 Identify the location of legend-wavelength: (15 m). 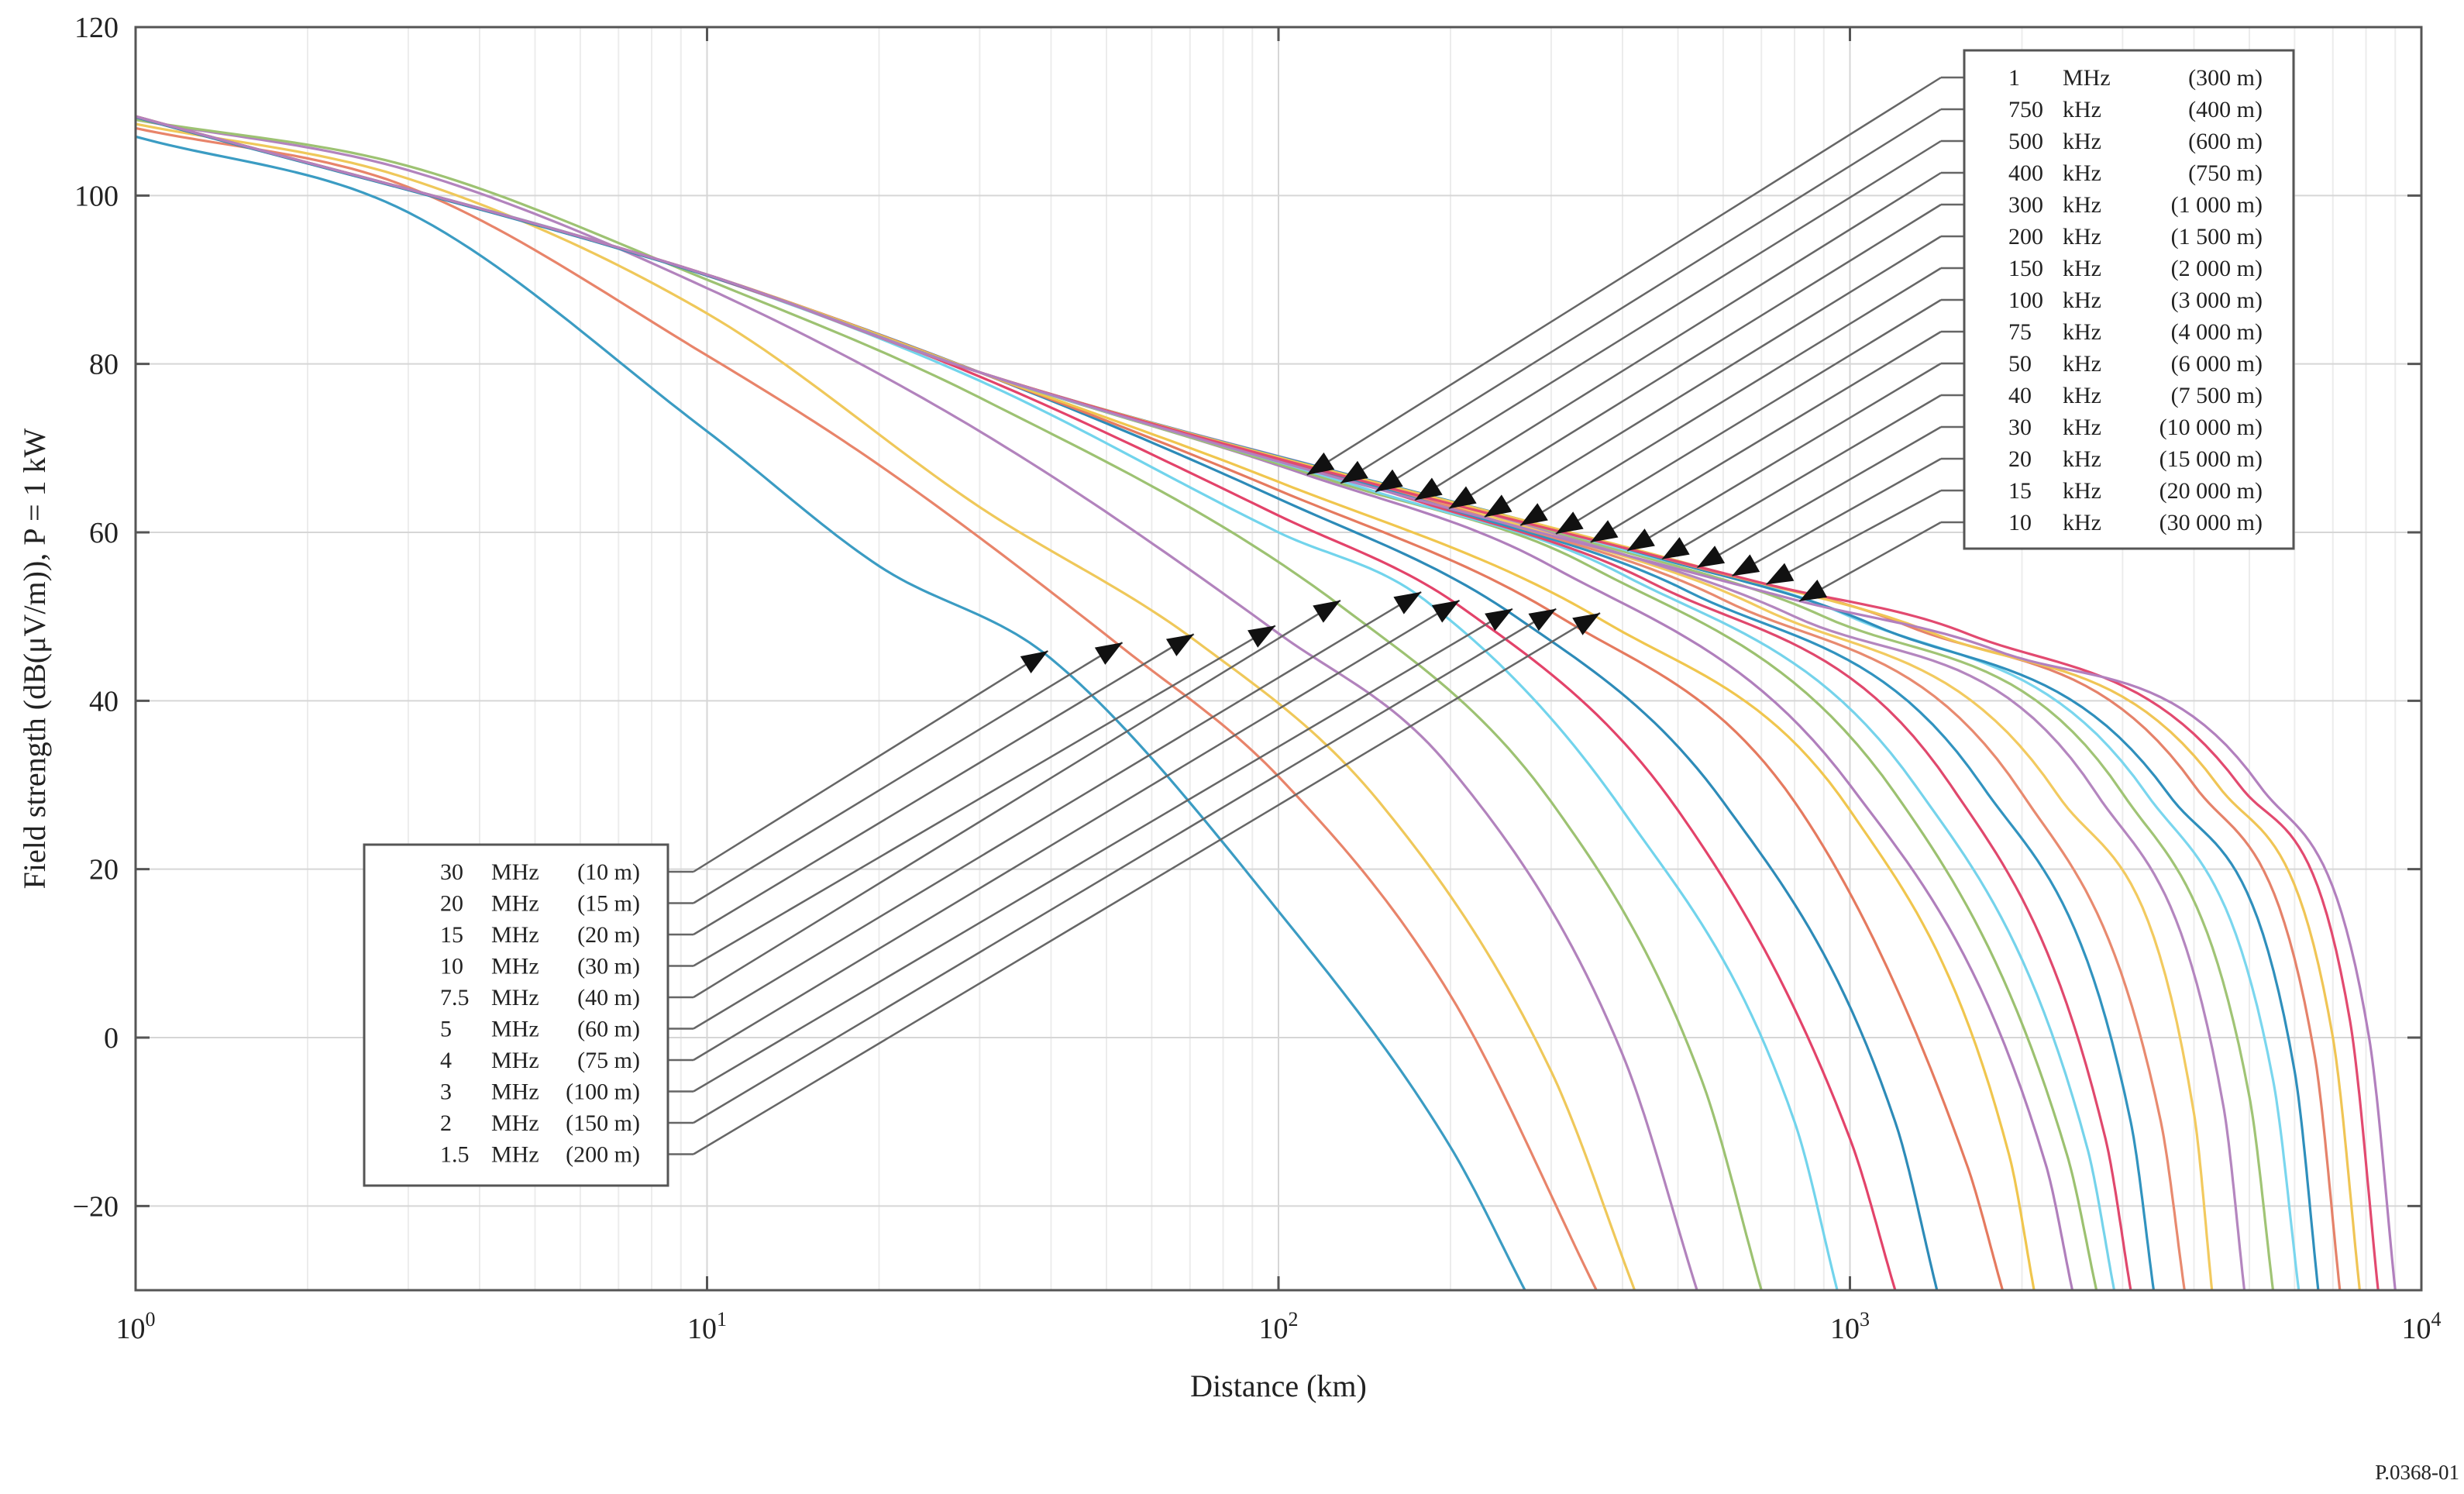
(608, 904).